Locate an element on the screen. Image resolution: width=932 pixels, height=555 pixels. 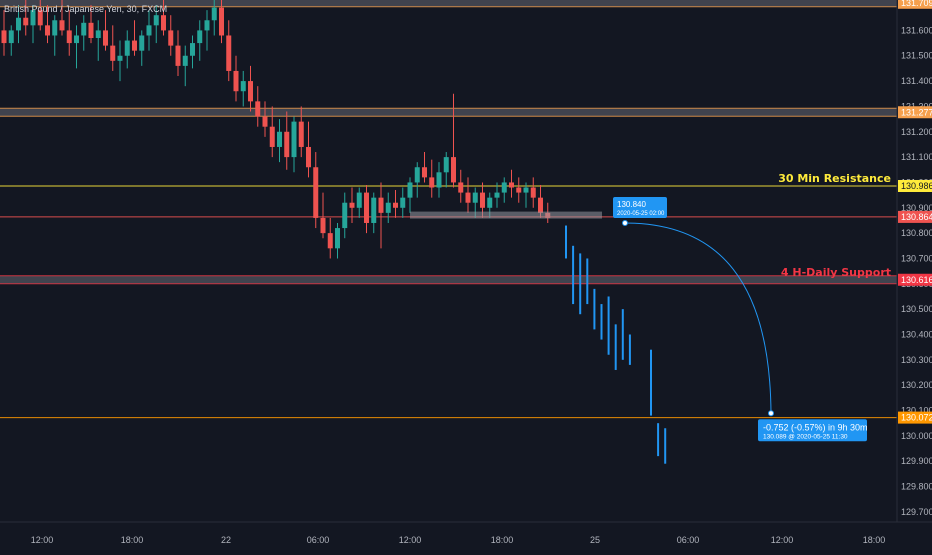
measure-start-point is located at coordinates (625, 222).